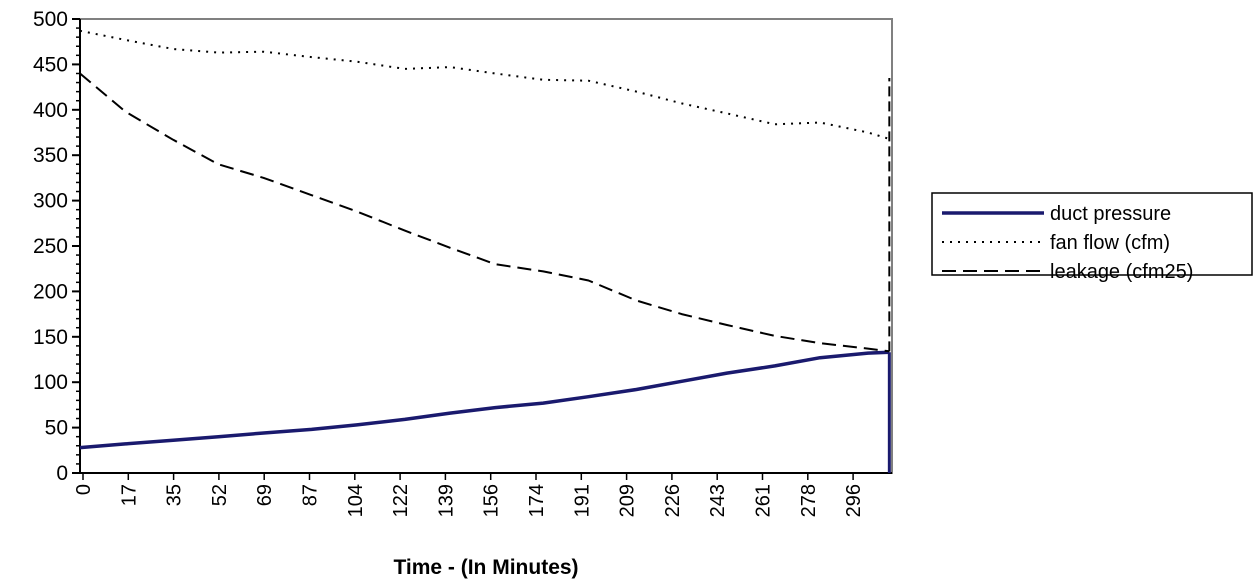  What do you see at coordinates (50, 291) in the screenshot?
I see `y-tick-label: 200` at bounding box center [50, 291].